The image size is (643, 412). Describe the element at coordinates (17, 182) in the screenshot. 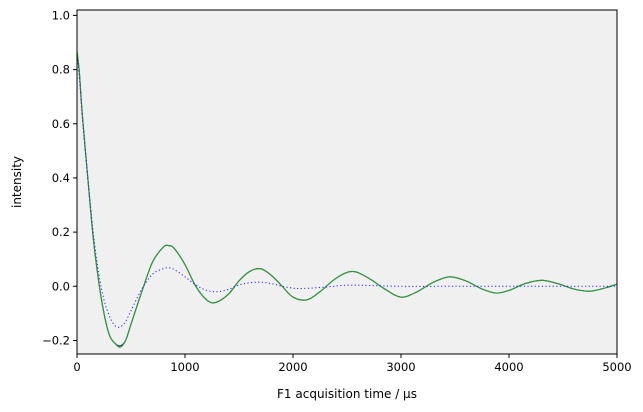

I see `y-axis-label: intensity` at that location.